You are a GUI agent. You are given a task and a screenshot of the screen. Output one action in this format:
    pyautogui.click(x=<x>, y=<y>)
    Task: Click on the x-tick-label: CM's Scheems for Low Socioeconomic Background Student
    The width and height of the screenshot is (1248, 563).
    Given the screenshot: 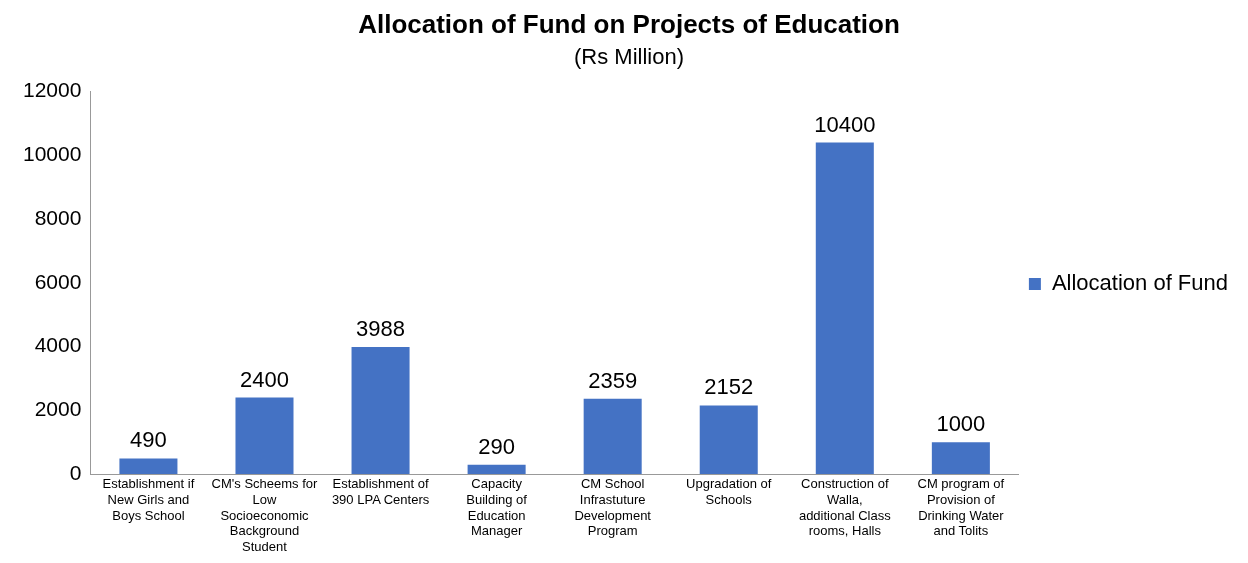 What is the action you would take?
    pyautogui.click(x=265, y=515)
    